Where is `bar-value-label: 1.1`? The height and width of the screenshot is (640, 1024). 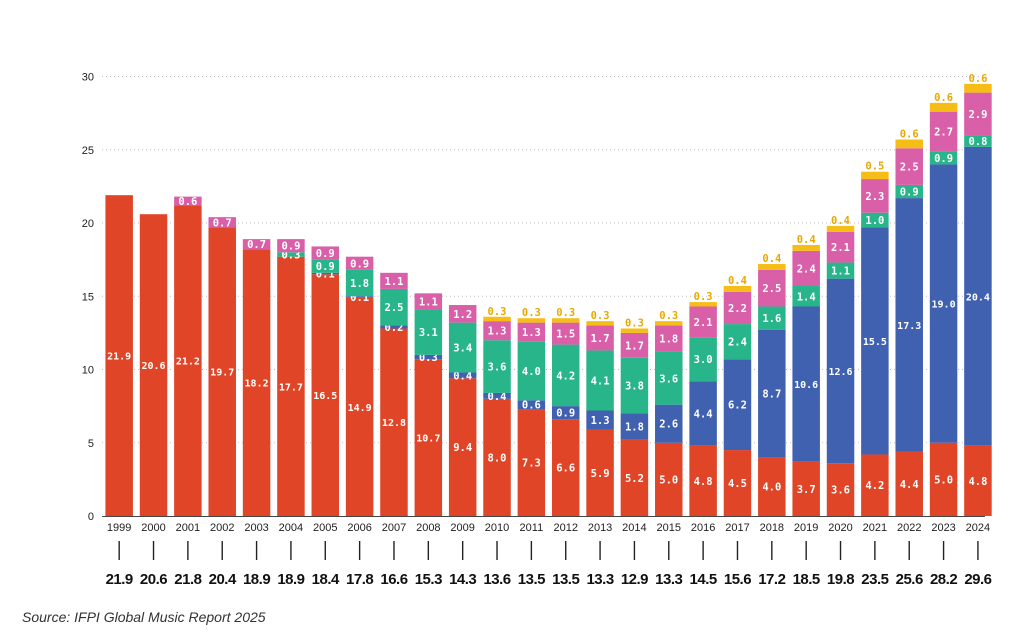 bar-value-label: 1.1 is located at coordinates (840, 272).